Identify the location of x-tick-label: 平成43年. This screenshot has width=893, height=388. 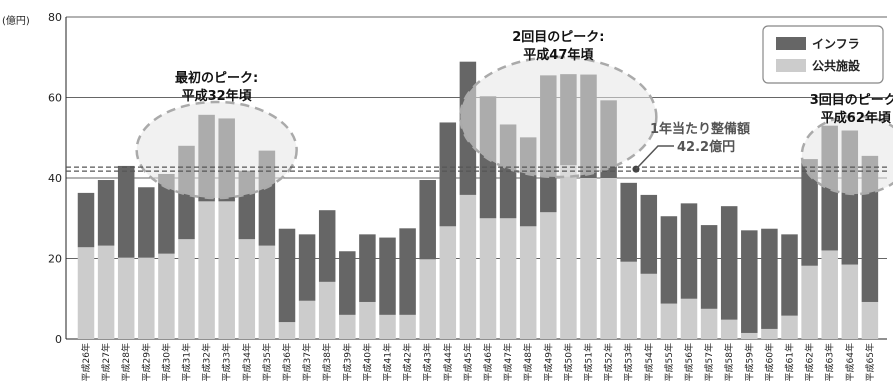
(428, 362).